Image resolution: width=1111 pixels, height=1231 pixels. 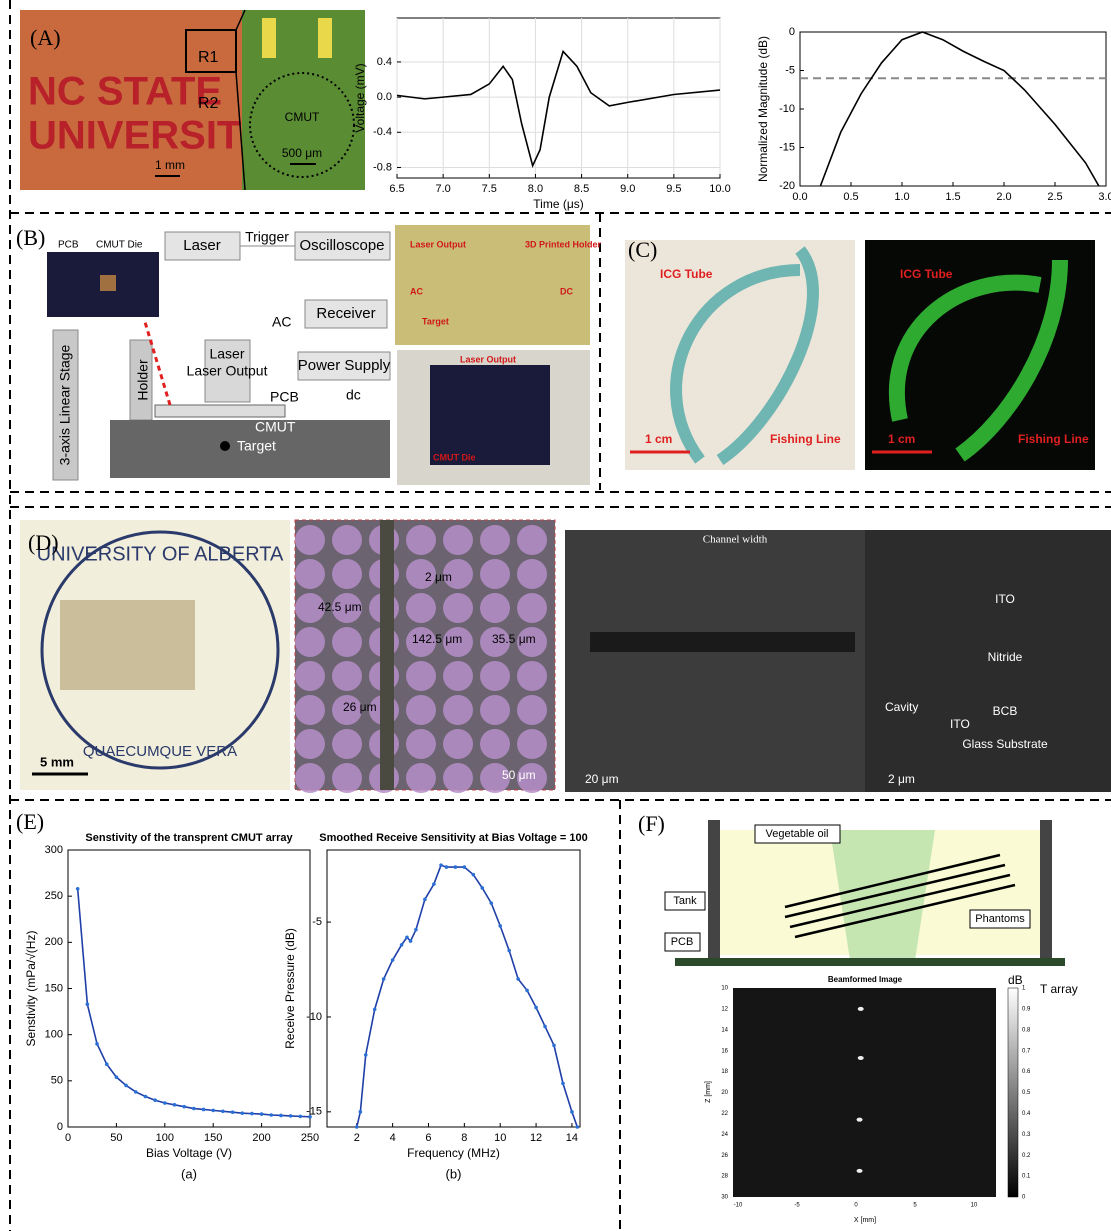 What do you see at coordinates (566, 291) in the screenshot?
I see `photo-label: DC` at bounding box center [566, 291].